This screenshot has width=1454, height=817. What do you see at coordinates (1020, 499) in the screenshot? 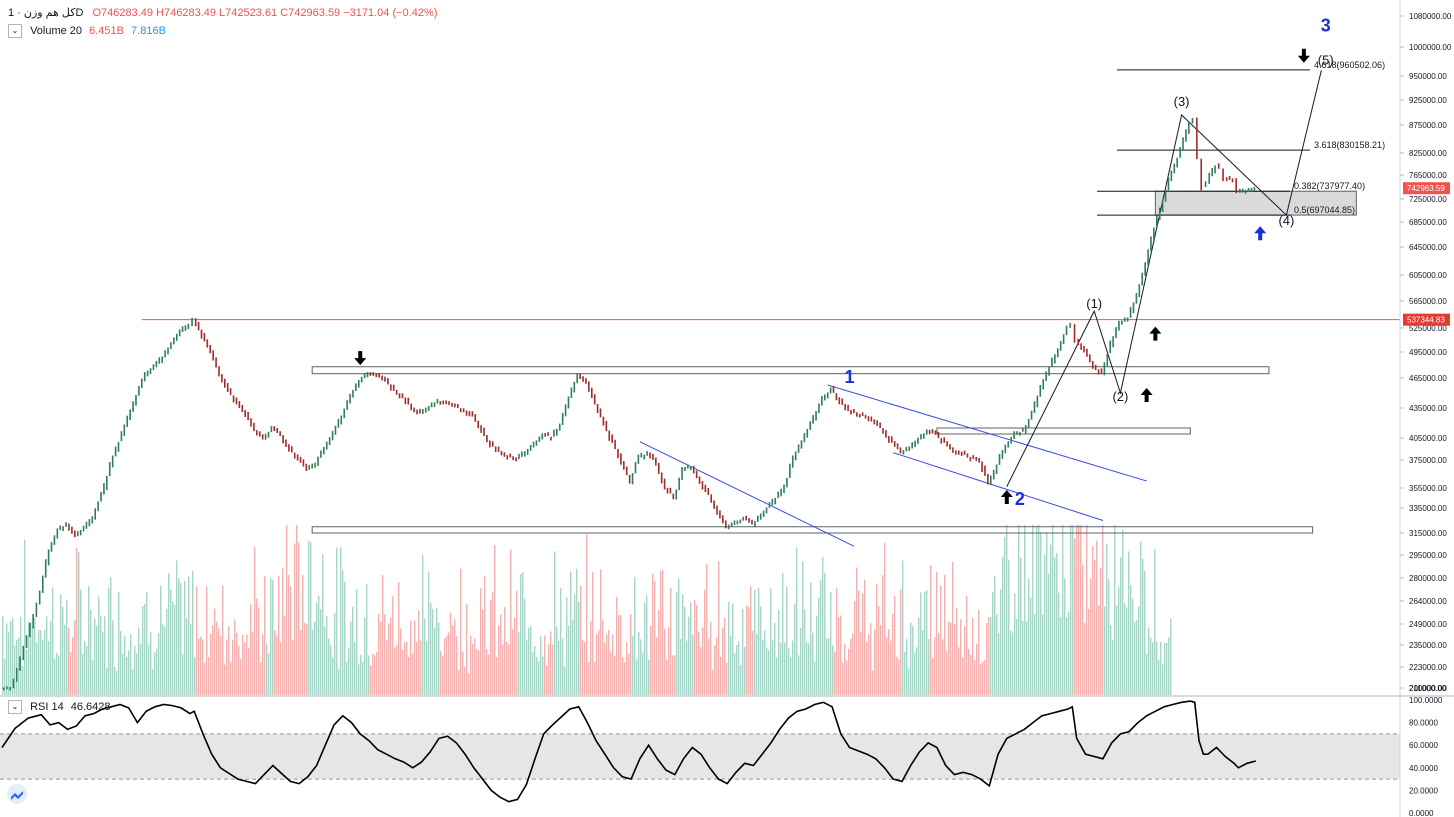
I see `wave-label: 2` at bounding box center [1020, 499].